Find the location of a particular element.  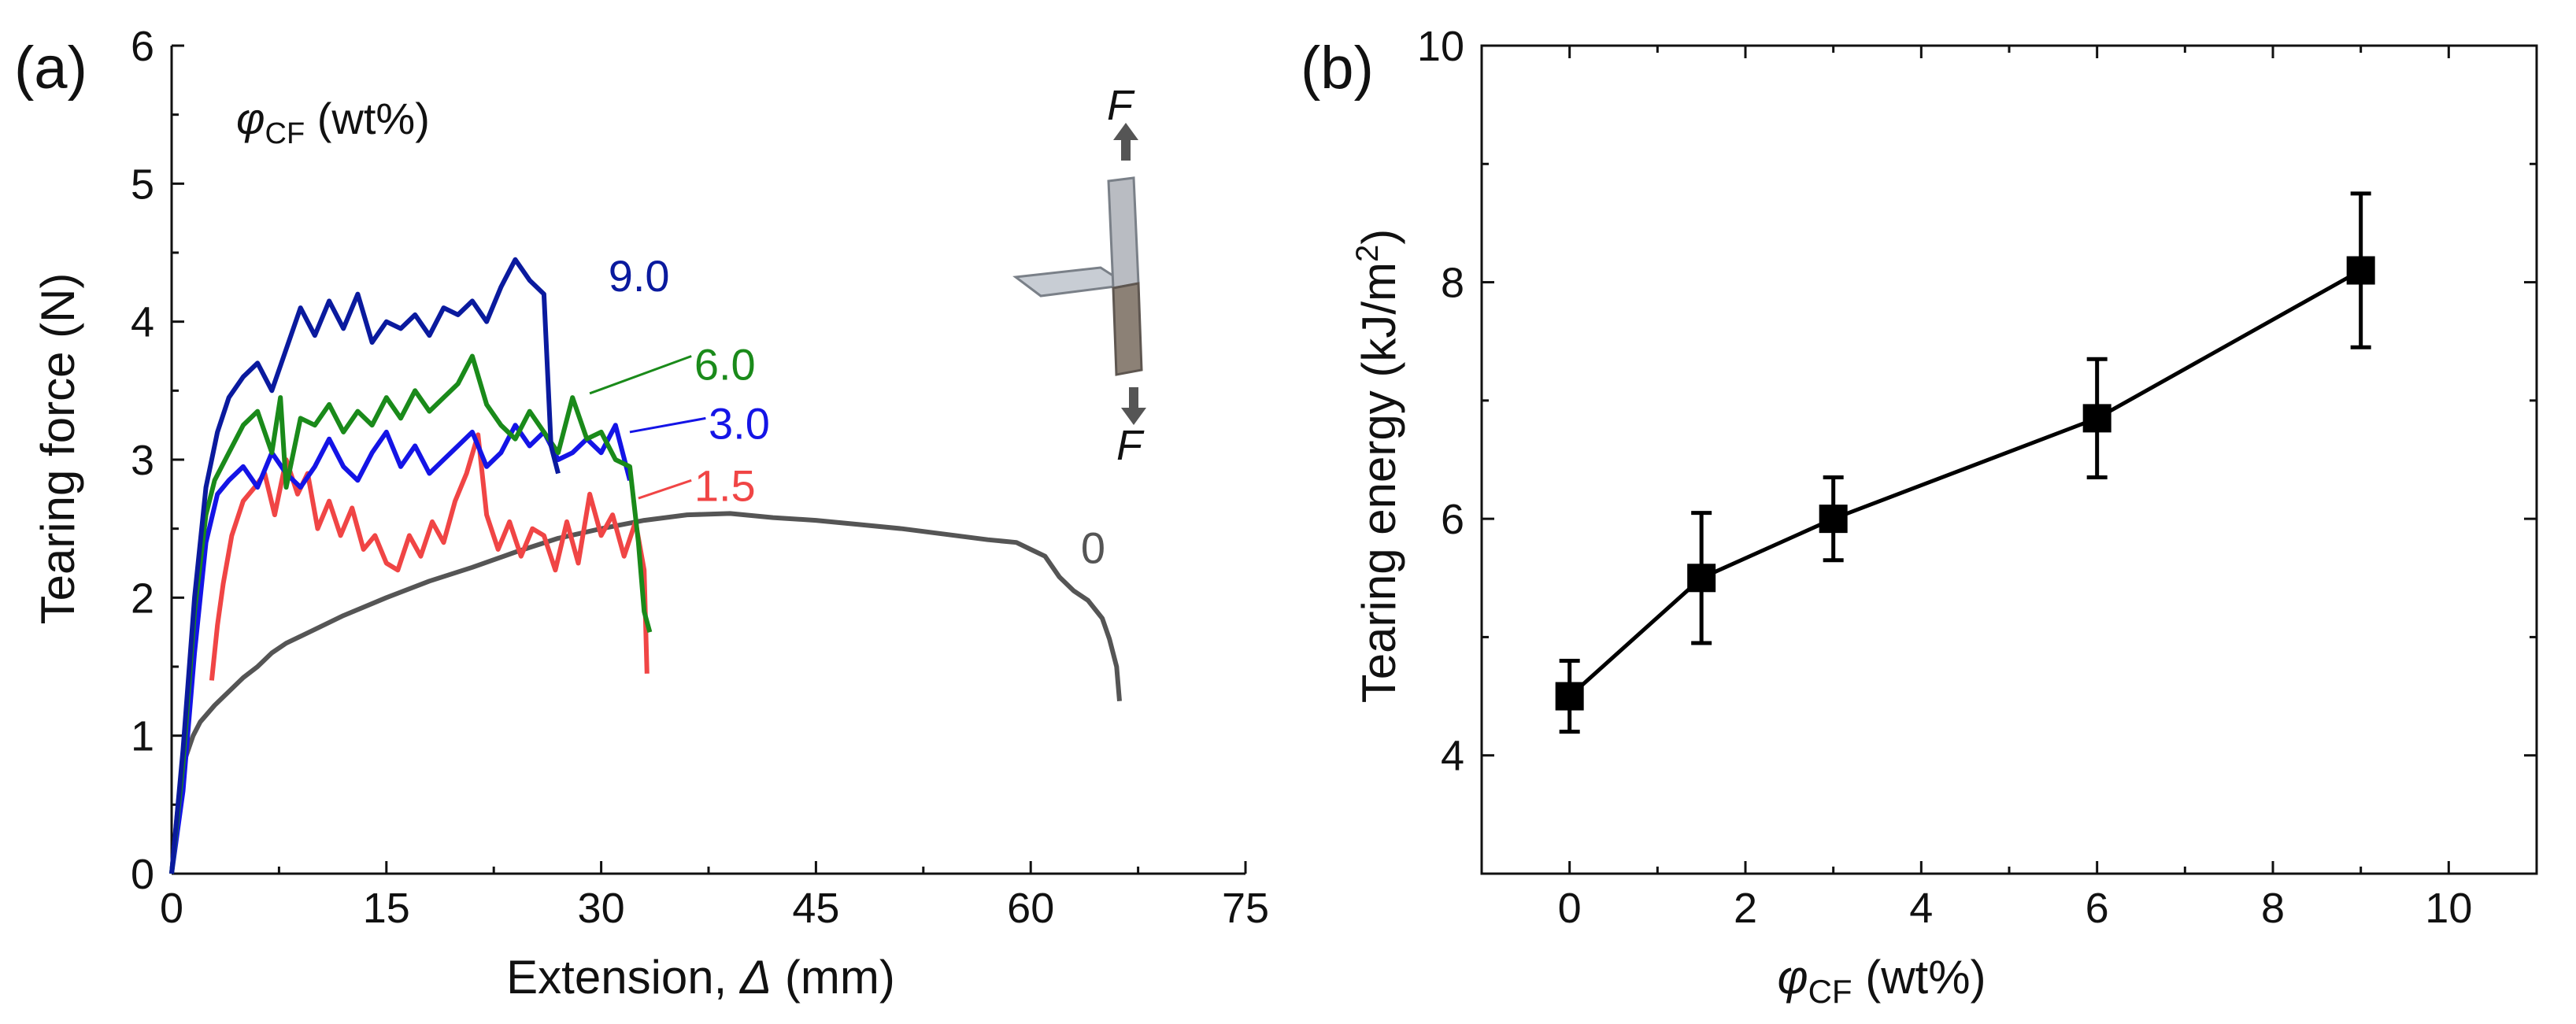

panel-b-x-tick-label: 4 is located at coordinates (1921, 908).